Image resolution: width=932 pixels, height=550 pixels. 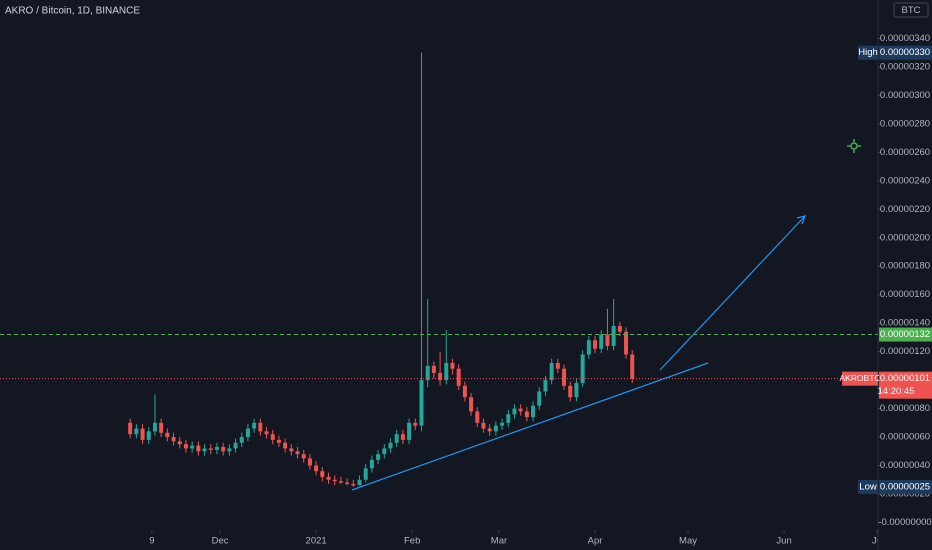 I want to click on price-axis, so click(x=905, y=275).